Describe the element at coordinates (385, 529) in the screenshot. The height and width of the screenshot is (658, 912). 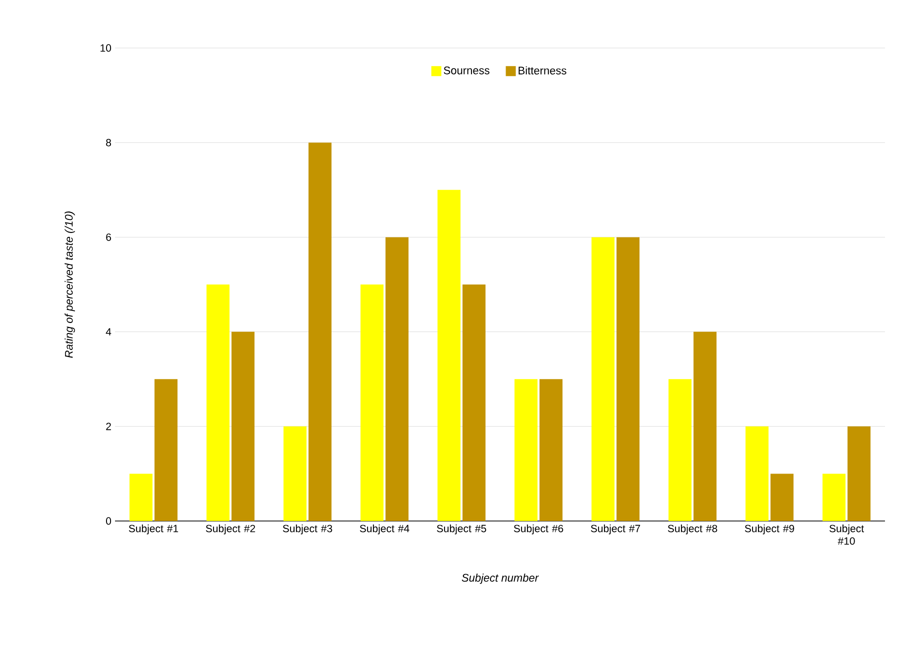
I see `x-tick-label: Subject #4` at that location.